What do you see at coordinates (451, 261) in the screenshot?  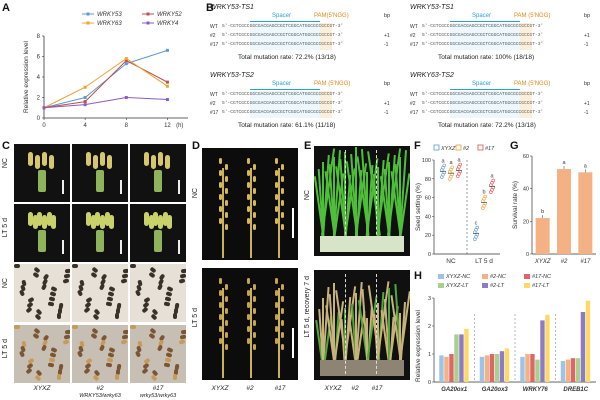 I see `group-label: NC` at bounding box center [451, 261].